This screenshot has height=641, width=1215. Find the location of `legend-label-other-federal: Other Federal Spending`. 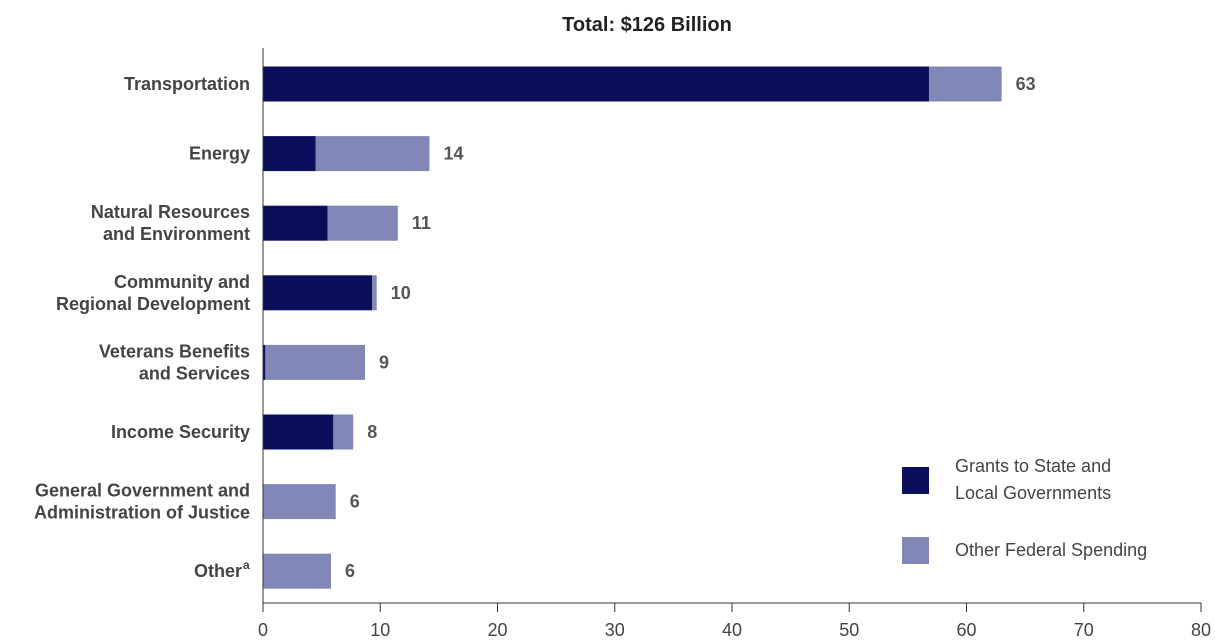

legend-label-other-federal: Other Federal Spending is located at coordinates (1051, 550).